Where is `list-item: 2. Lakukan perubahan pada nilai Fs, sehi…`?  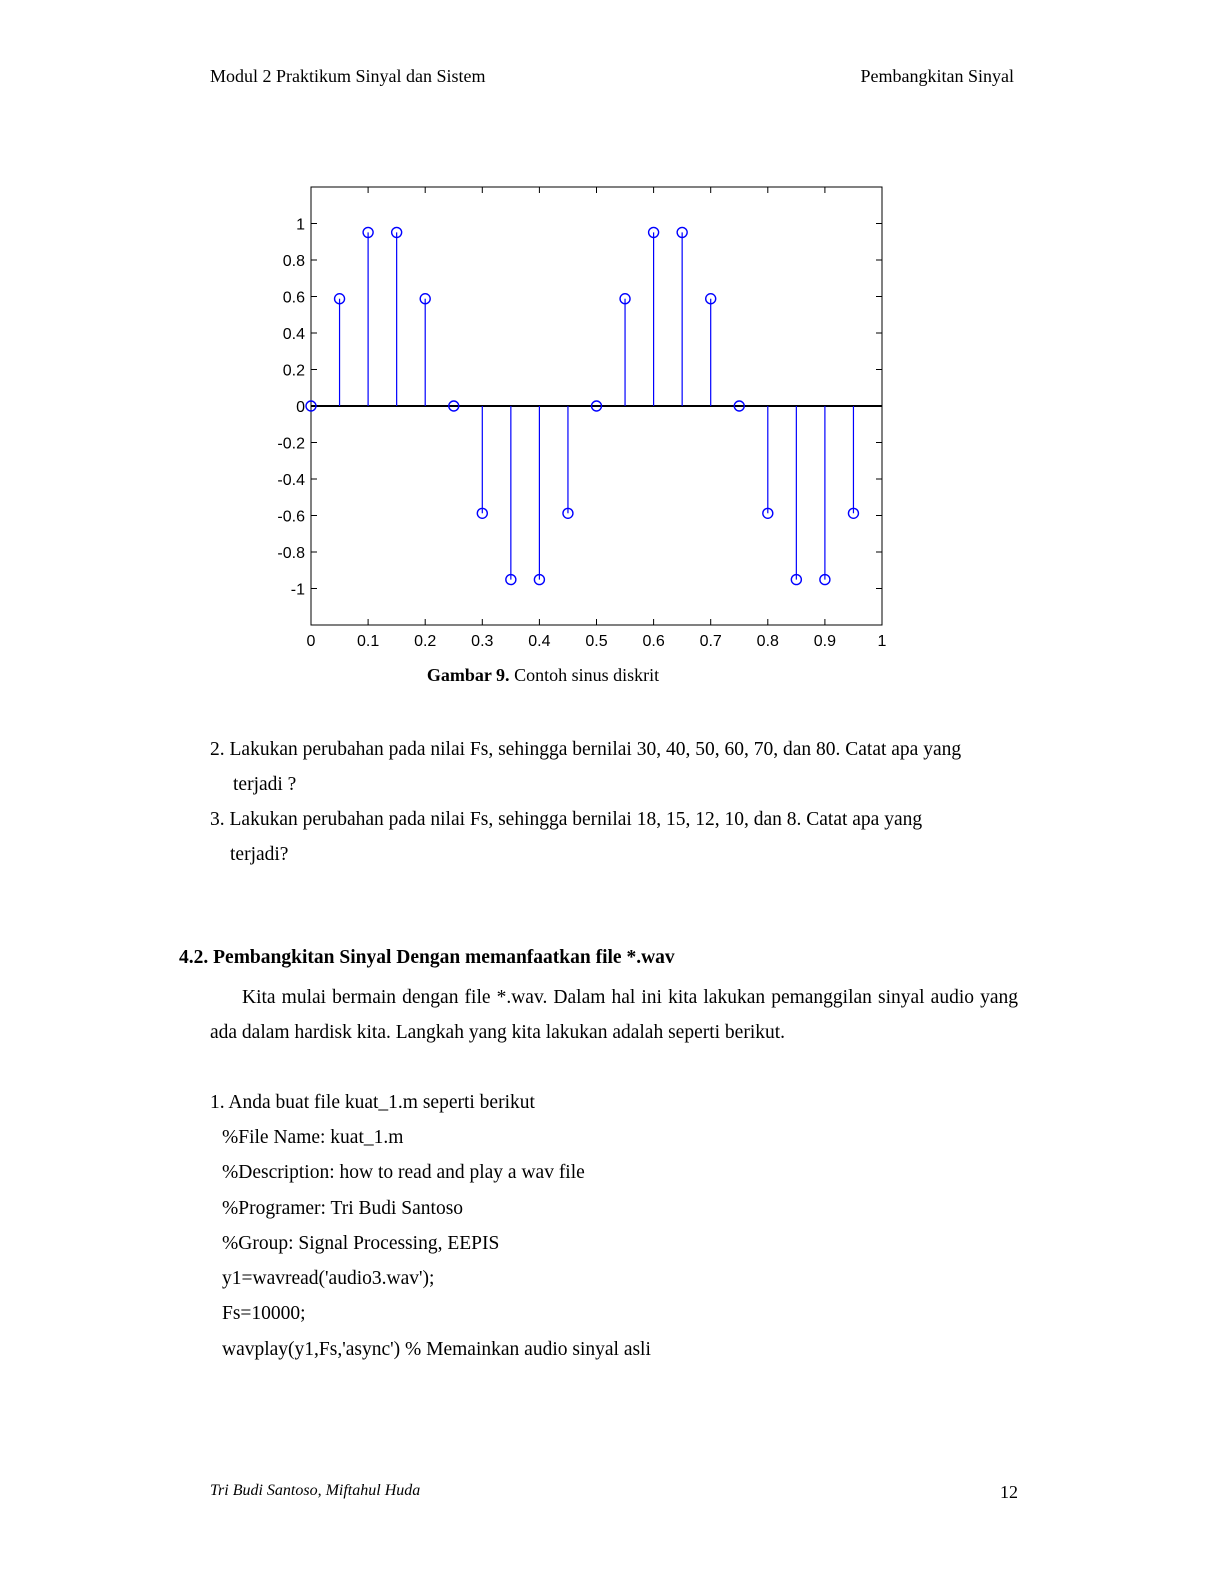
list-item: 2. Lakukan perubahan pada nilai Fs, sehi… is located at coordinates (614, 767).